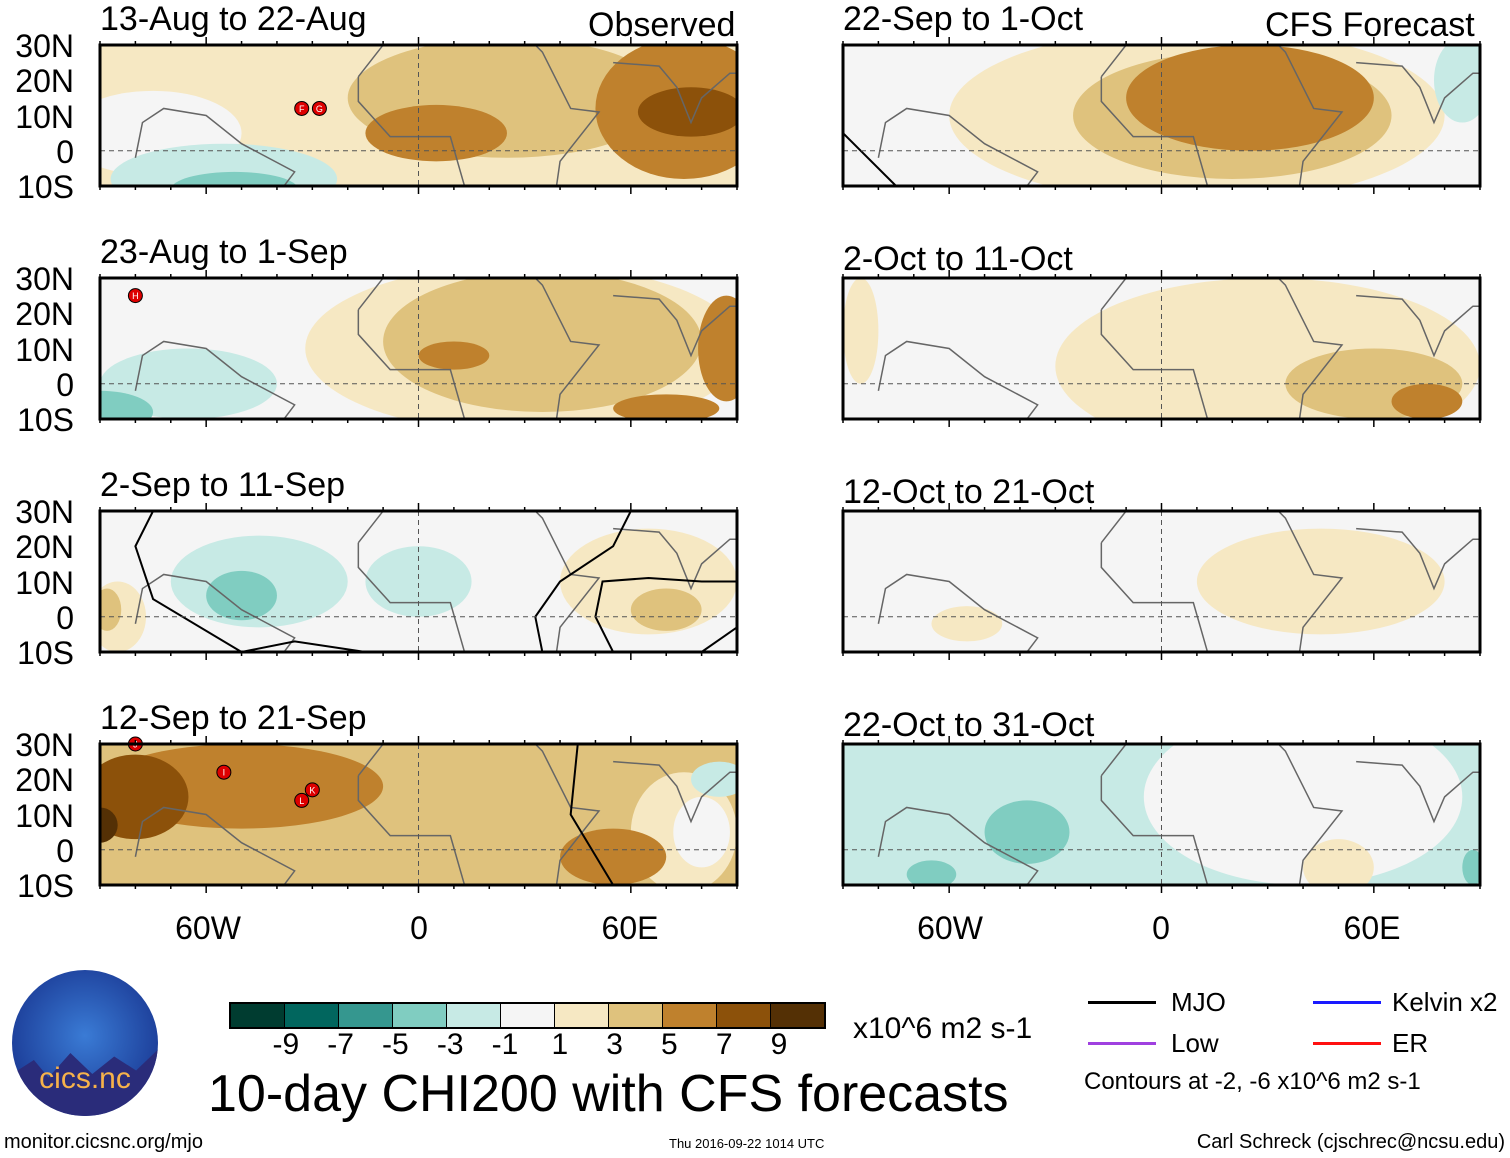 The image size is (1510, 1158). Describe the element at coordinates (395, 1044) in the screenshot. I see `colorbar-label: -5` at that location.